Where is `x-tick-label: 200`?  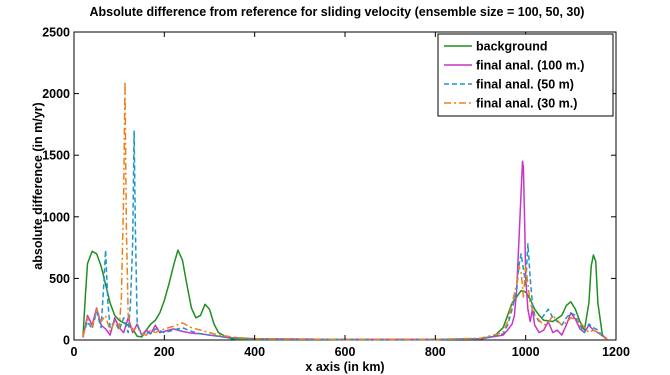 x-tick-label: 200 is located at coordinates (164, 352).